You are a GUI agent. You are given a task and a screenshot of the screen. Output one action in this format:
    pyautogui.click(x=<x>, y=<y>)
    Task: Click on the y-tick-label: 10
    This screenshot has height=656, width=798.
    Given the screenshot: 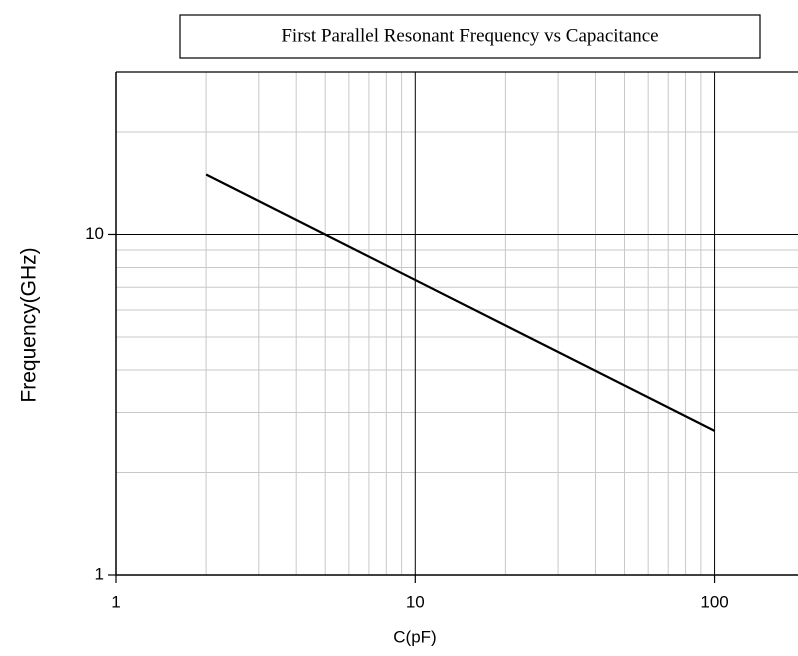 What is the action you would take?
    pyautogui.click(x=94, y=233)
    